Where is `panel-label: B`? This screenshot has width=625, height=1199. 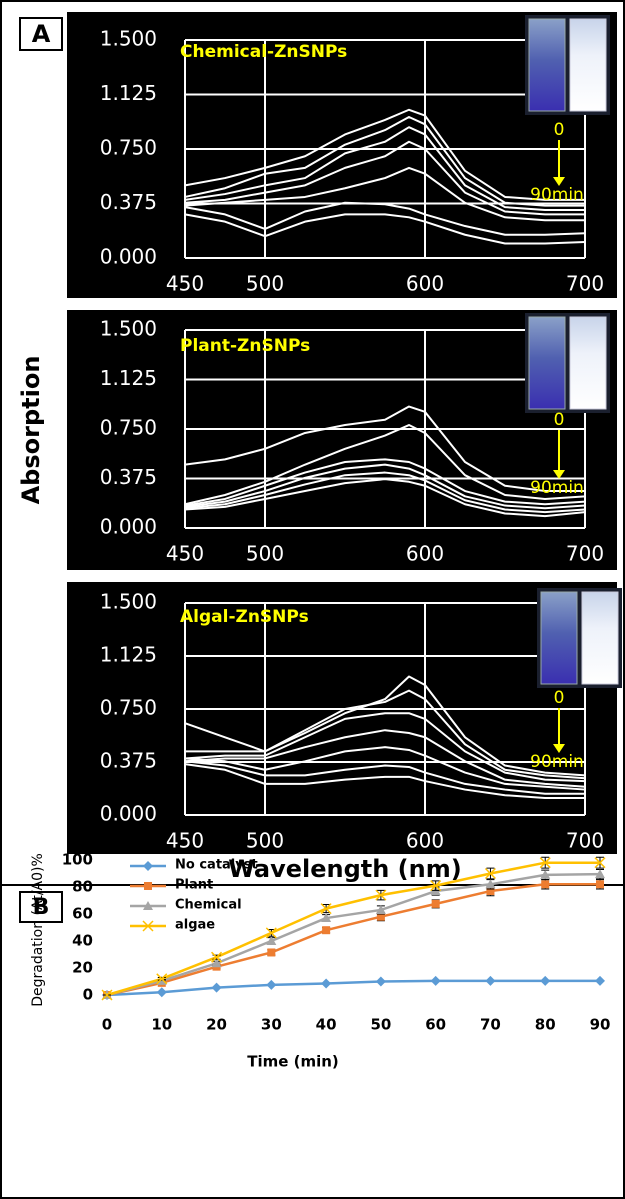
panel-label: B is located at coordinates (41, 907).